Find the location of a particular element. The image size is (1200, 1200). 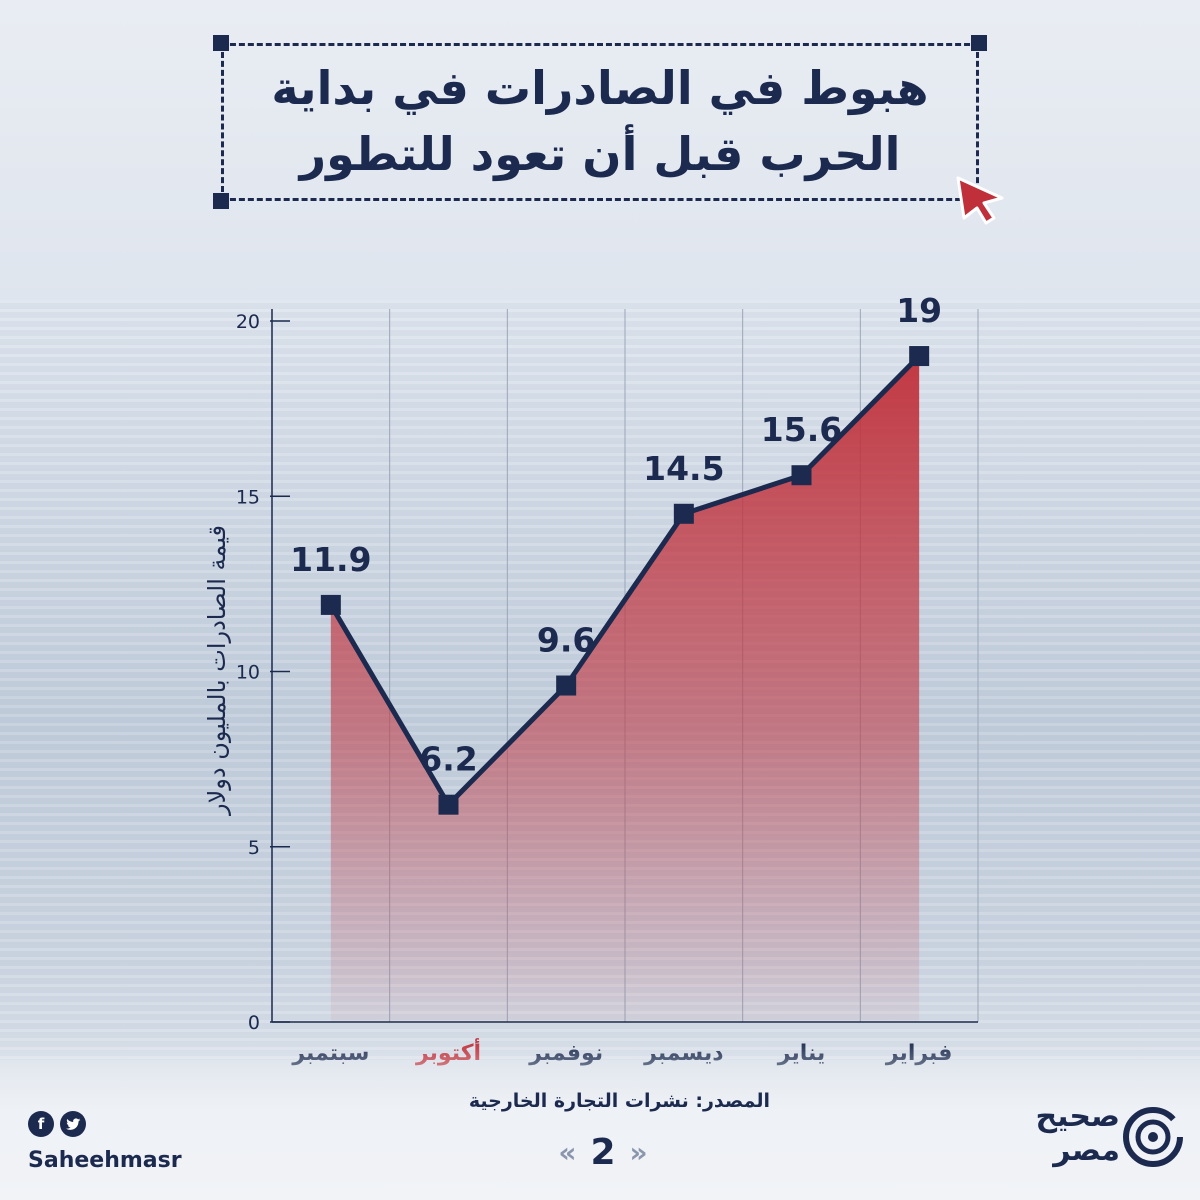

title-line-2: الحرب قبل أن تعود للتطور is located at coordinates (600, 154).